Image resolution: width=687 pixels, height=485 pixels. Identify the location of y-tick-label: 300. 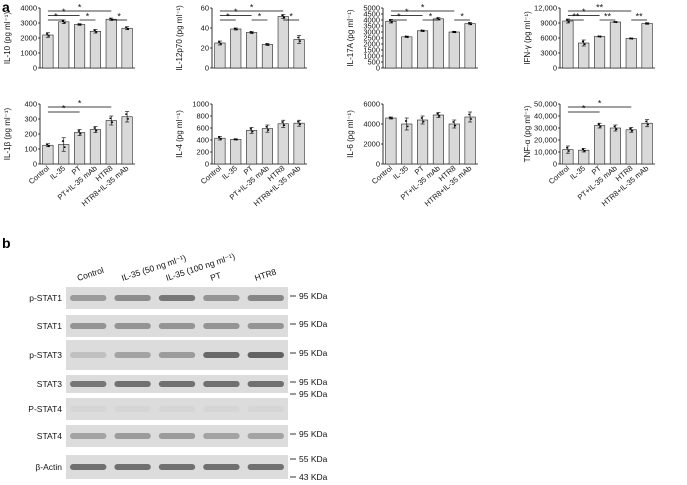
(30, 119).